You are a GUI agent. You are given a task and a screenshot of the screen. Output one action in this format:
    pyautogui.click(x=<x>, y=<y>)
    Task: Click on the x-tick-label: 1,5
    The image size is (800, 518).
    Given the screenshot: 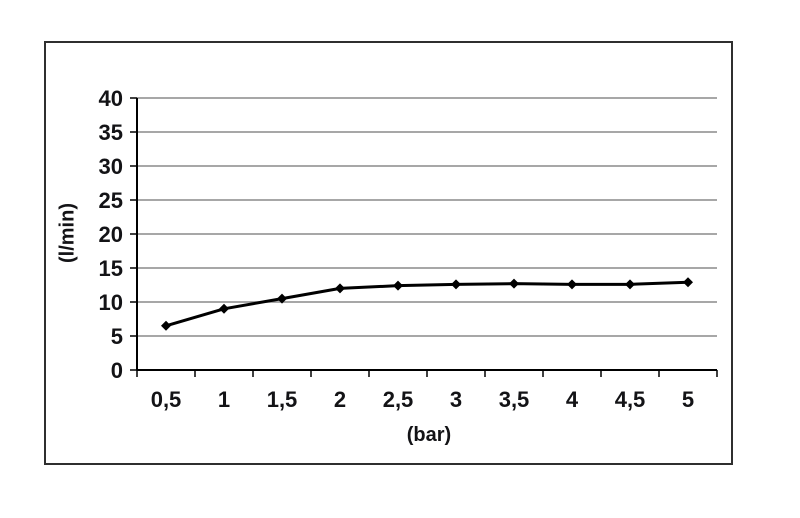 What is the action you would take?
    pyautogui.click(x=282, y=399)
    